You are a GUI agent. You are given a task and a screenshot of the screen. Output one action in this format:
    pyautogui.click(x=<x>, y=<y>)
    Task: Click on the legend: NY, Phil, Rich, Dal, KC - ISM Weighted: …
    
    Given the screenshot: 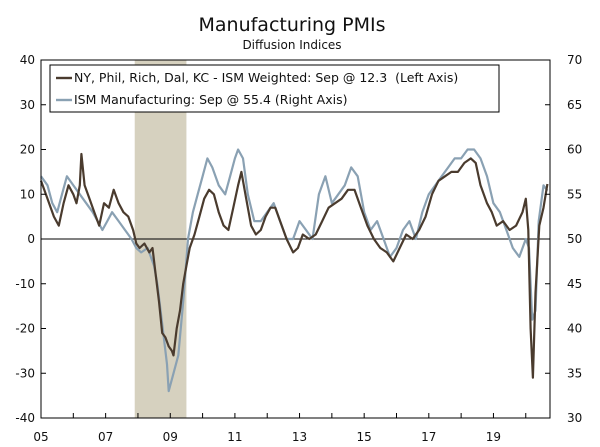 What is the action you would take?
    pyautogui.click(x=274, y=88)
    